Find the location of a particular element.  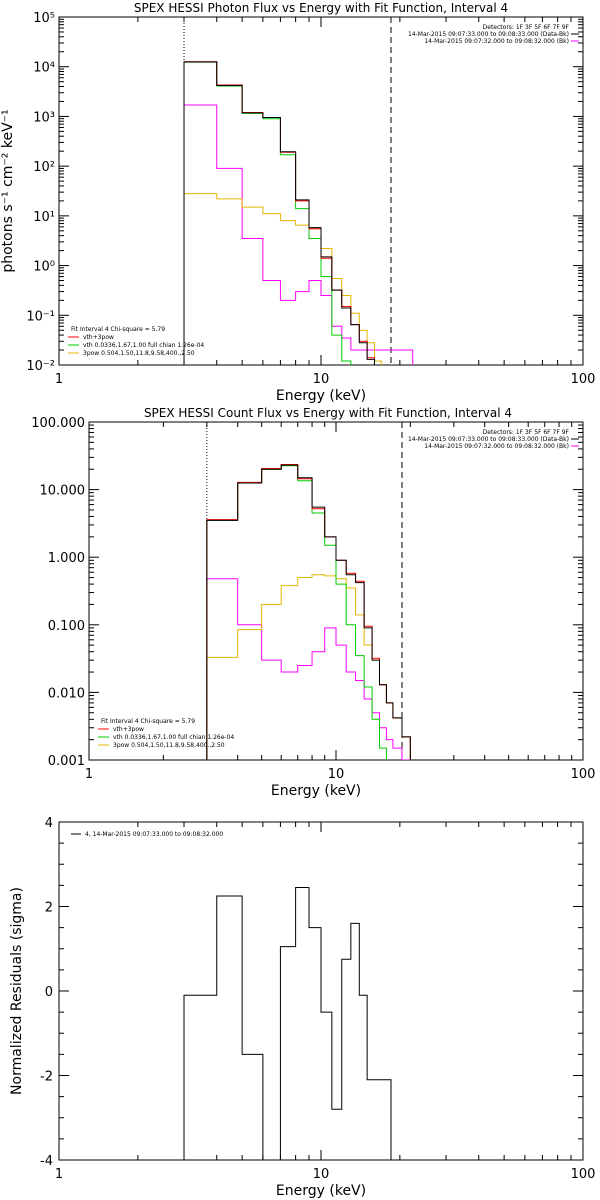

y-tick-label: 0.001 is located at coordinates (66, 761).